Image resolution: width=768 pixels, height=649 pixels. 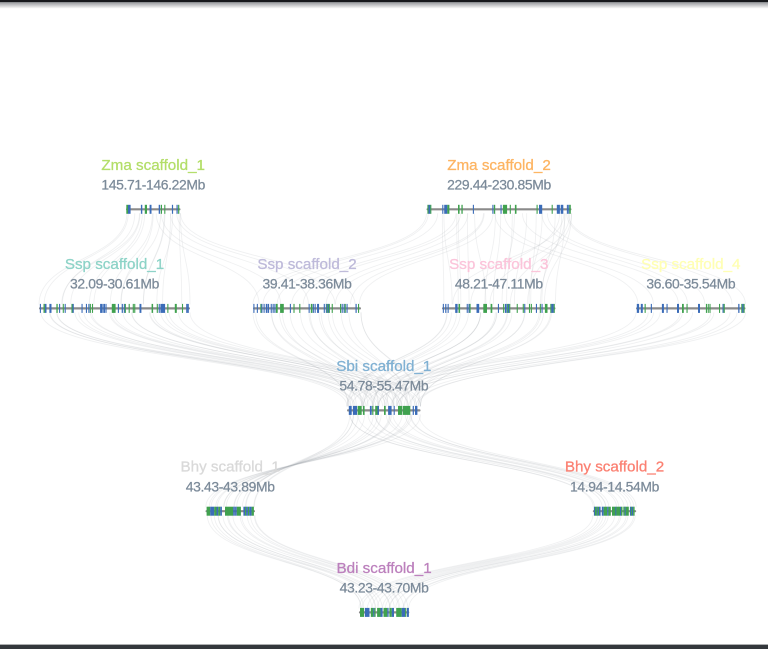 I want to click on svg-text: 43.23-43.70Mb, so click(x=385, y=588).